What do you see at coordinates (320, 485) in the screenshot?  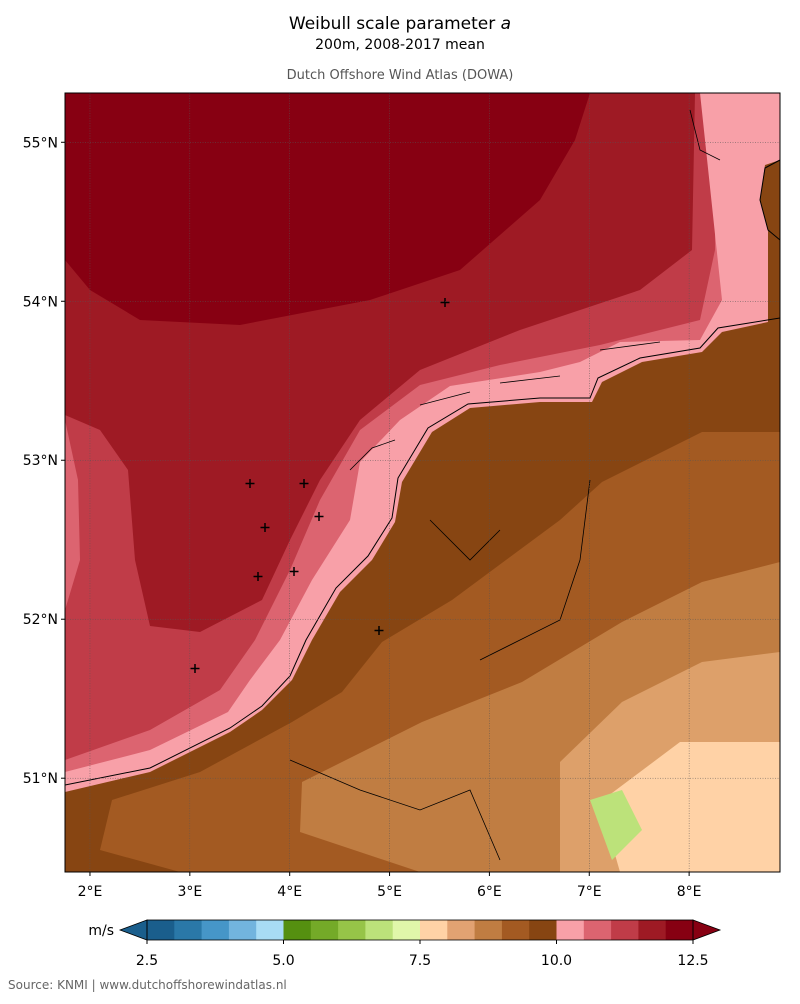 I see `station-markers` at bounding box center [320, 485].